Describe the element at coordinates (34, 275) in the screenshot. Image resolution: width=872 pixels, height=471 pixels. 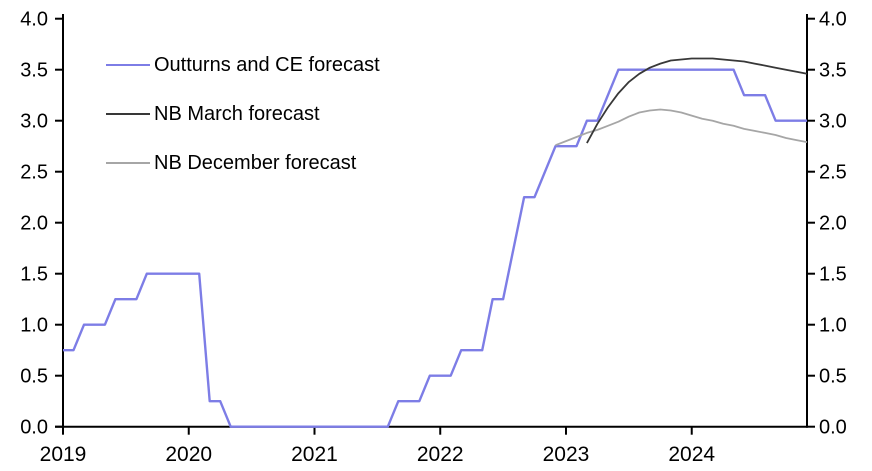
I see `y-axis-tick-label-left: 1.5` at that location.